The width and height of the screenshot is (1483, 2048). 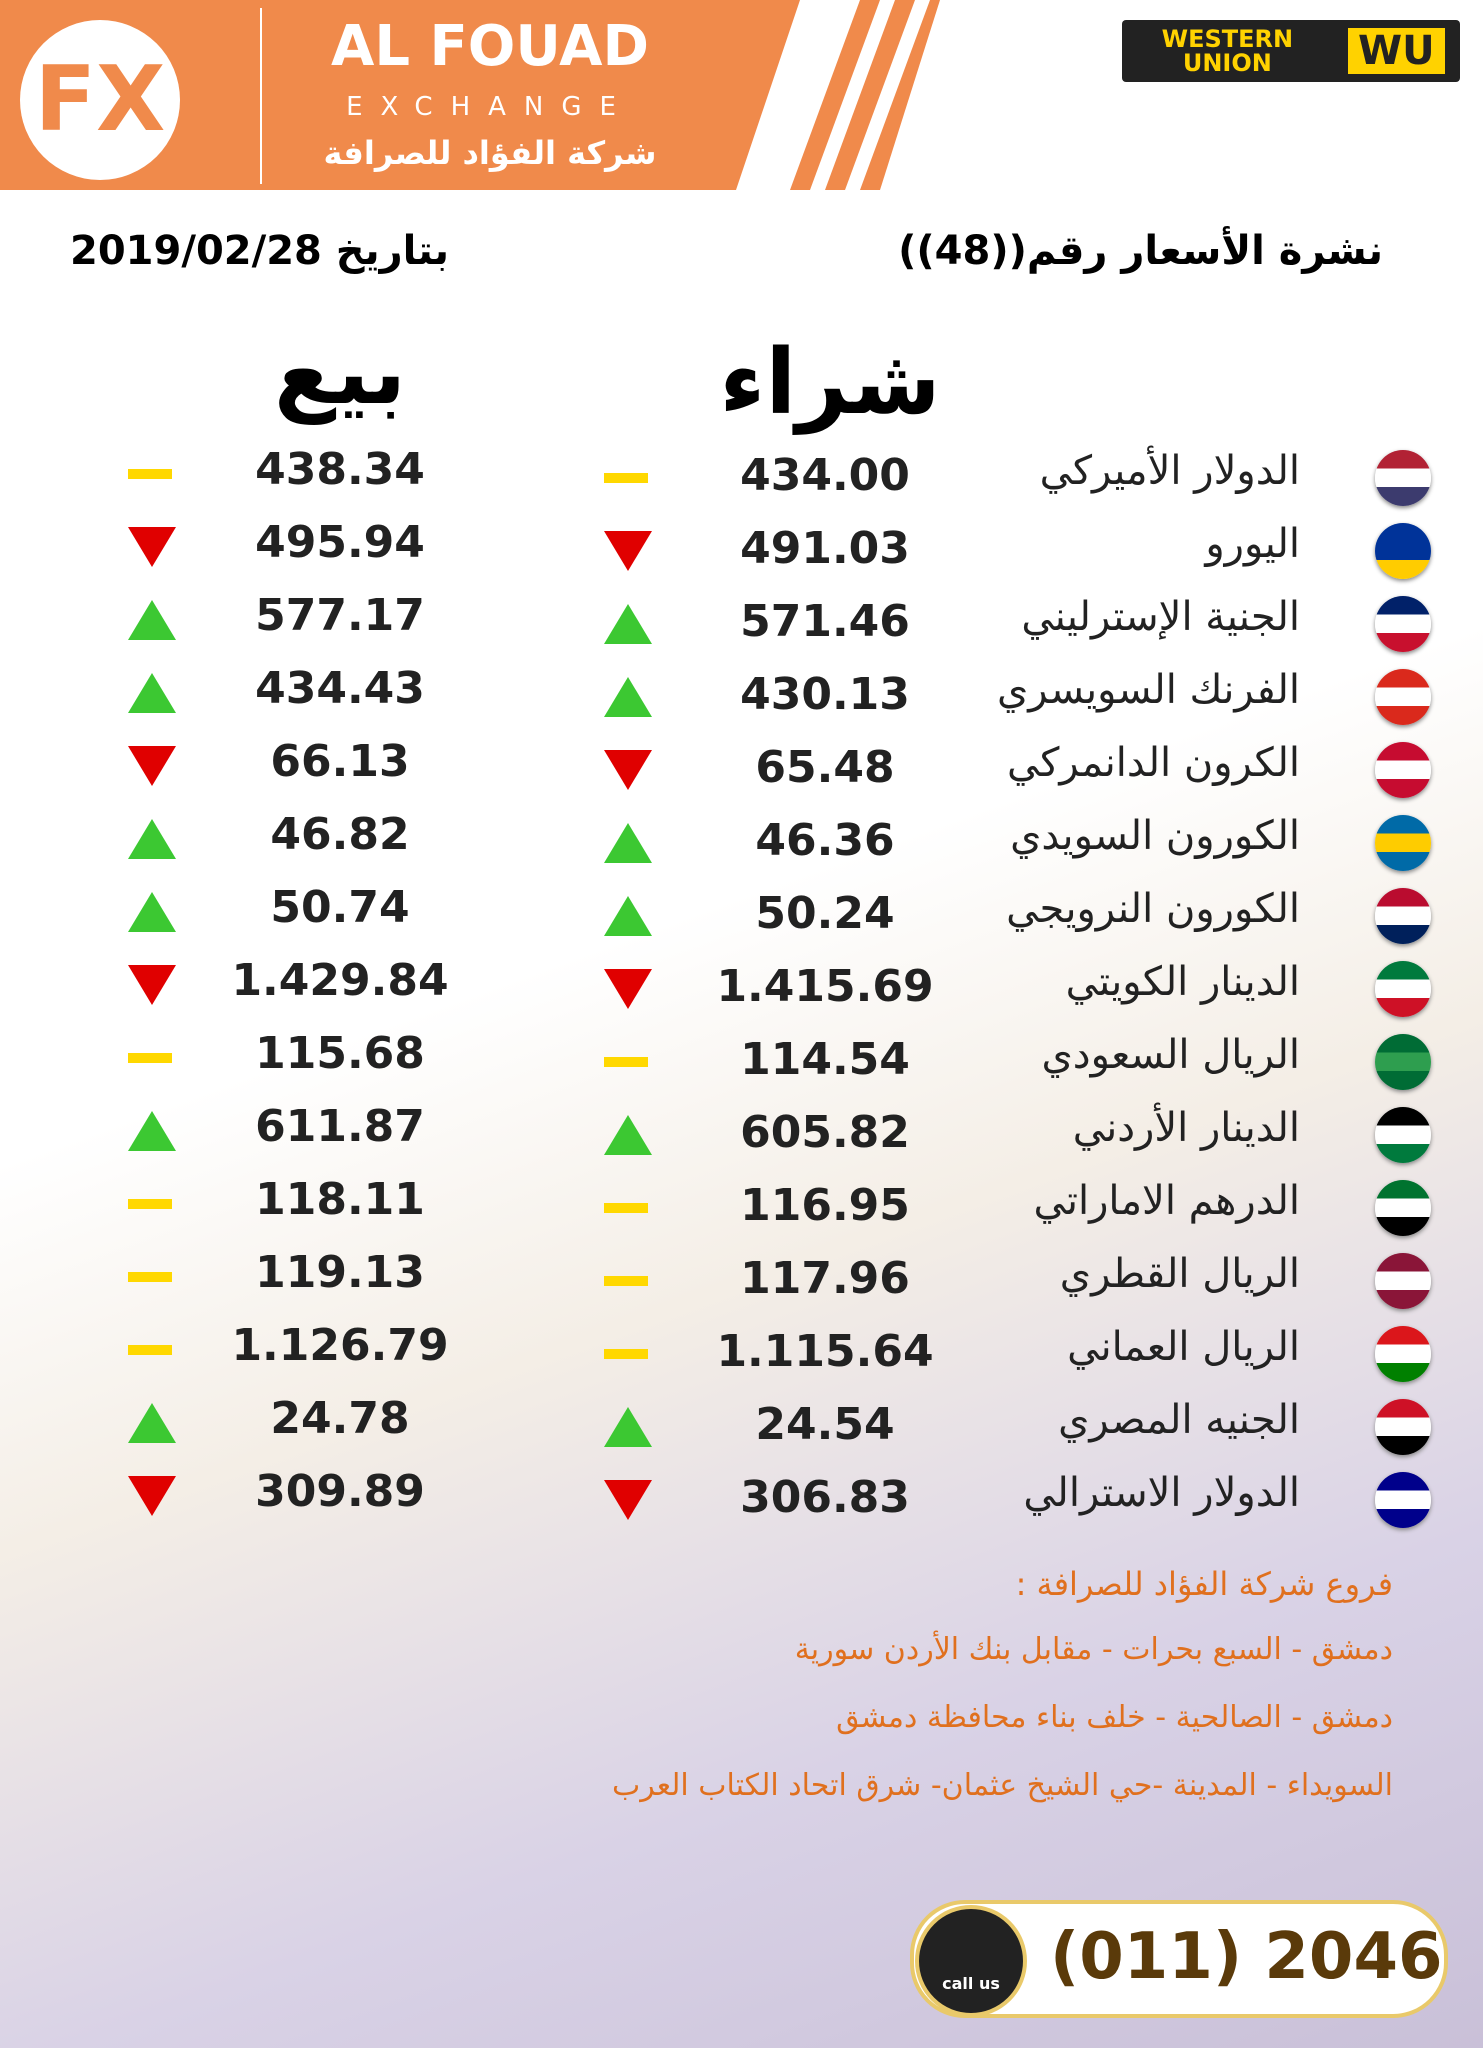 What do you see at coordinates (1114, 1717) in the screenshot?
I see `branch-line: دمشق - الصالحية - خلف بناء محافظة دمشق` at bounding box center [1114, 1717].